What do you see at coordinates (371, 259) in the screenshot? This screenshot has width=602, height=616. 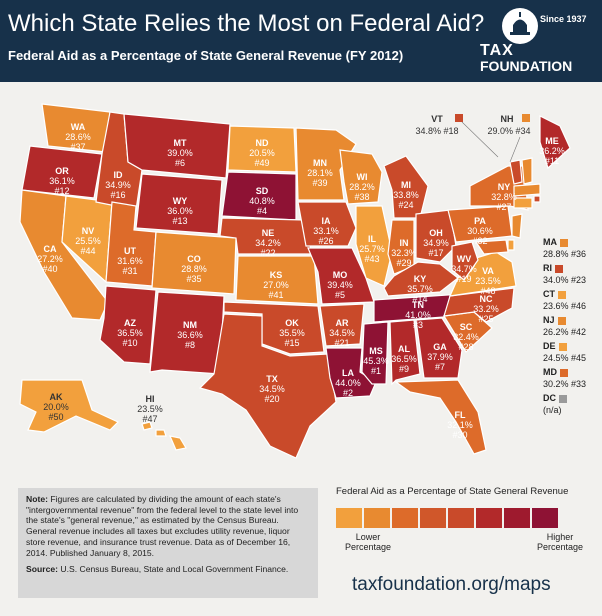 I see `state-label-il-rank: #43` at bounding box center [371, 259].